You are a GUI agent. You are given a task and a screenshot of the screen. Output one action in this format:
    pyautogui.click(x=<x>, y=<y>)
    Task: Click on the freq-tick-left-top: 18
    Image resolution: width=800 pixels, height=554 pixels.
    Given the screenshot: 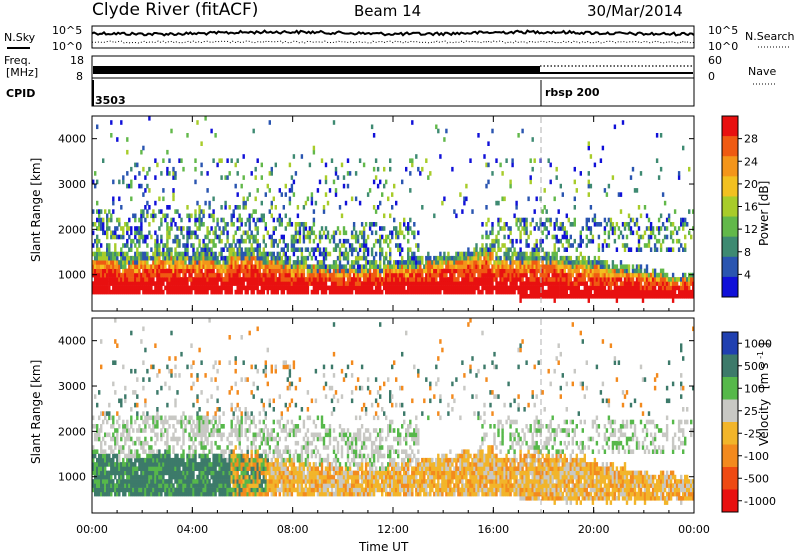 What is the action you would take?
    pyautogui.click(x=77, y=60)
    